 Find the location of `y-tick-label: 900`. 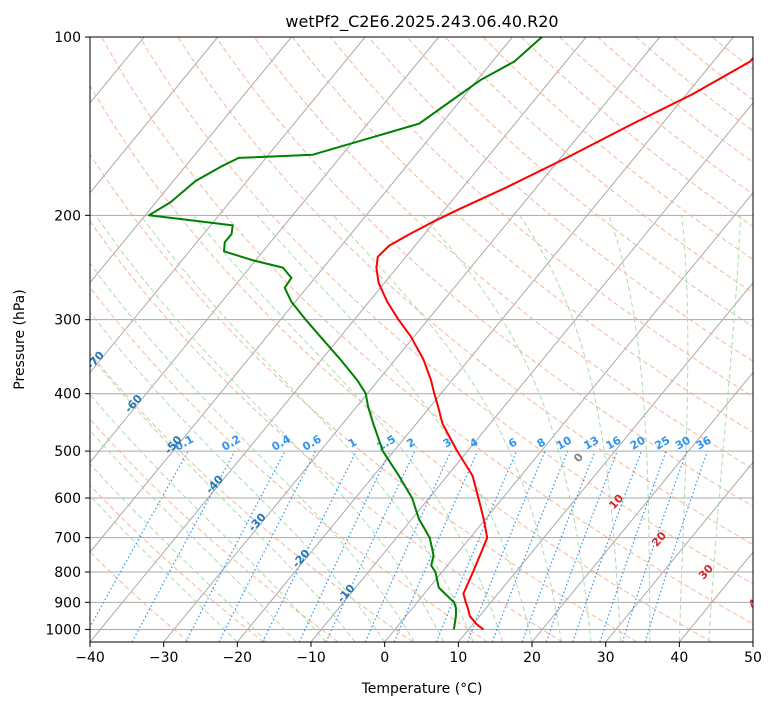

y-tick-label: 900 is located at coordinates (67, 603).